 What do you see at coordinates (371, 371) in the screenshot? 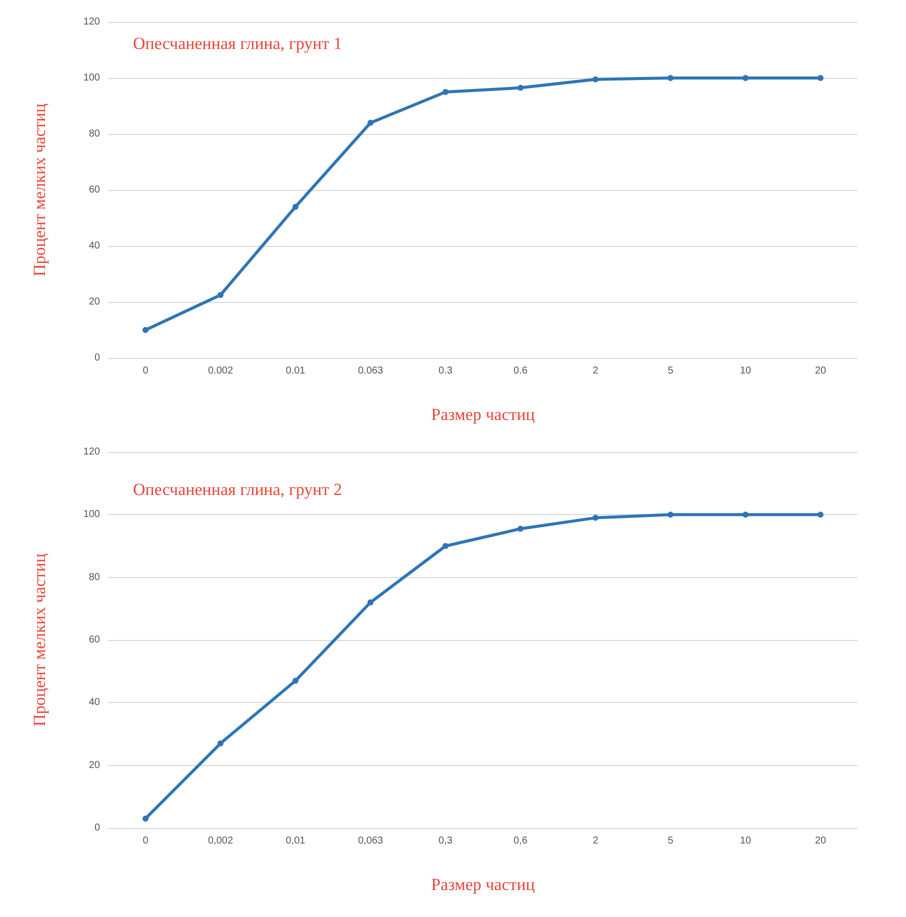
I see `x-tick-label: 0.063` at bounding box center [371, 371].